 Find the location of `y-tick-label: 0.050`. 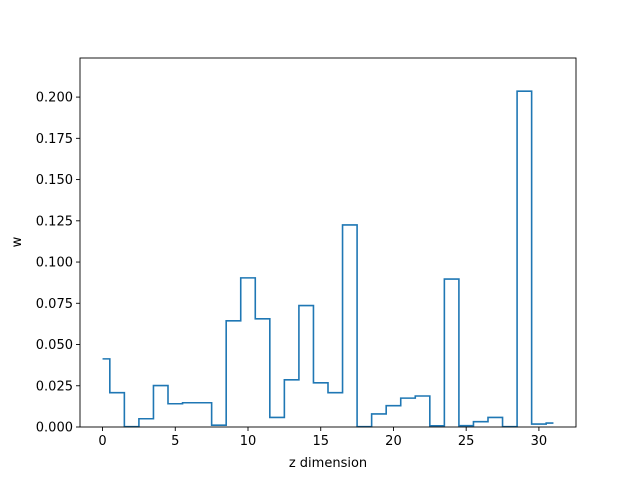

y-tick-label: 0.050 is located at coordinates (54, 345).